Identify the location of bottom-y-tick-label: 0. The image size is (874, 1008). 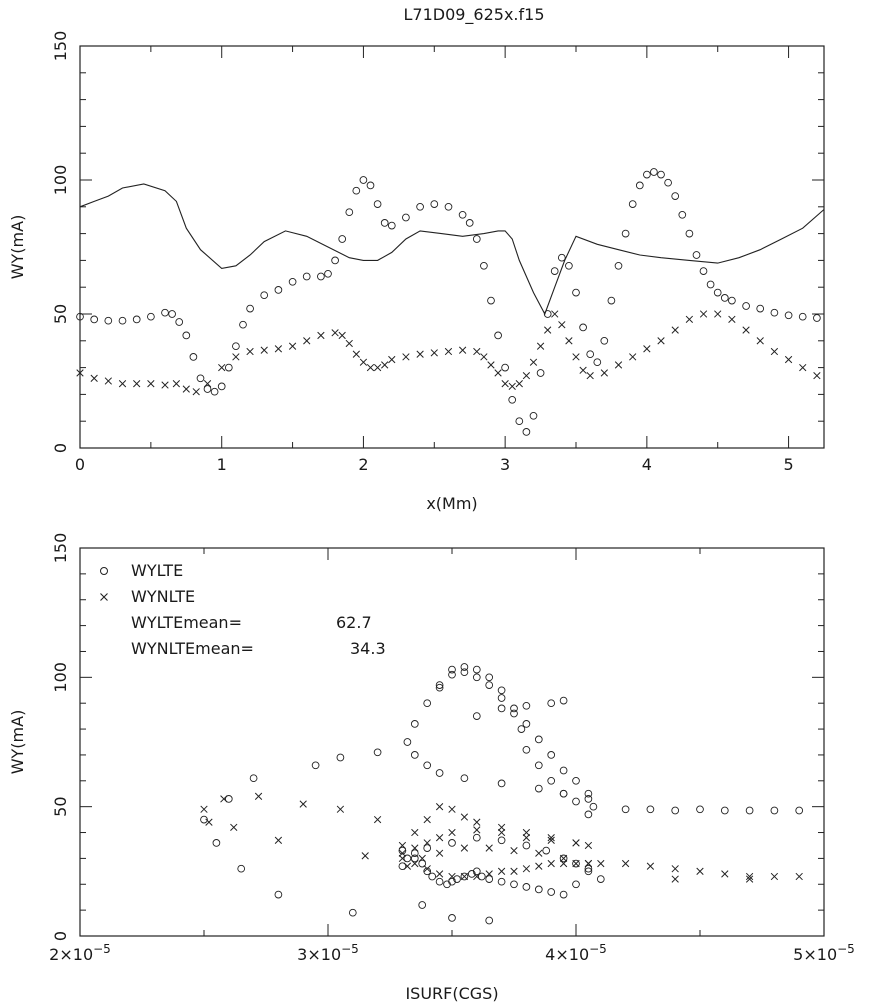
(60, 936).